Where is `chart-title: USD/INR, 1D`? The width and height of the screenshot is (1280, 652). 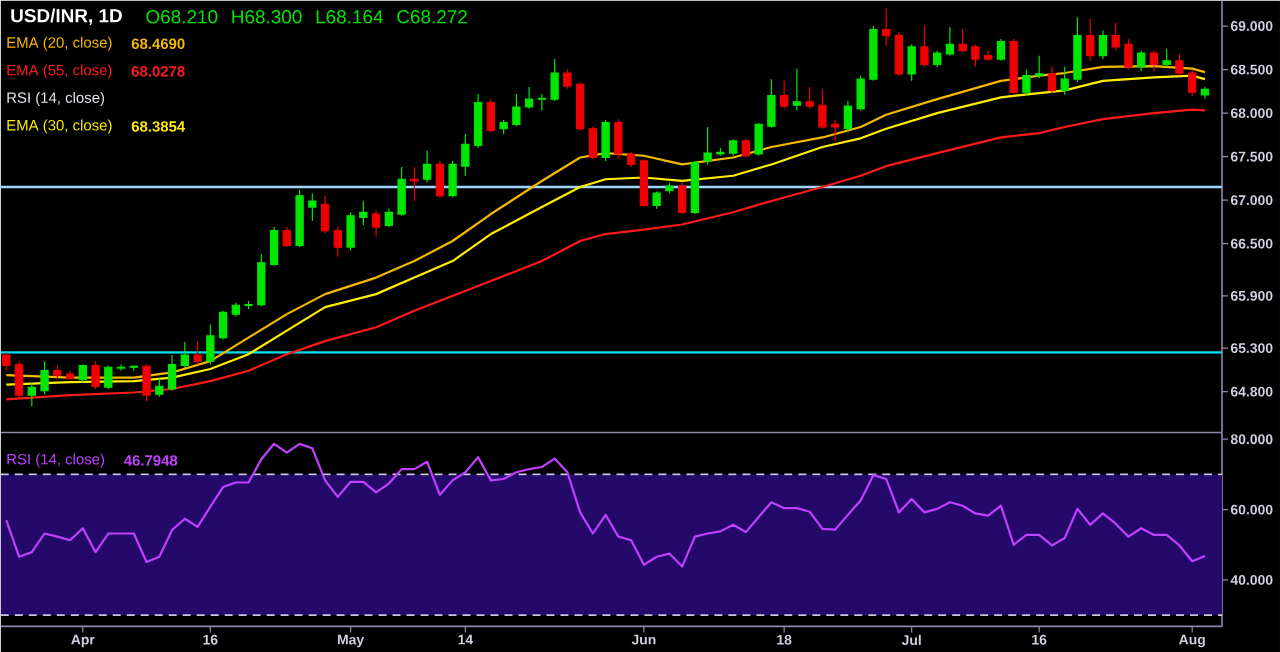
chart-title: USD/INR, 1D is located at coordinates (66, 16).